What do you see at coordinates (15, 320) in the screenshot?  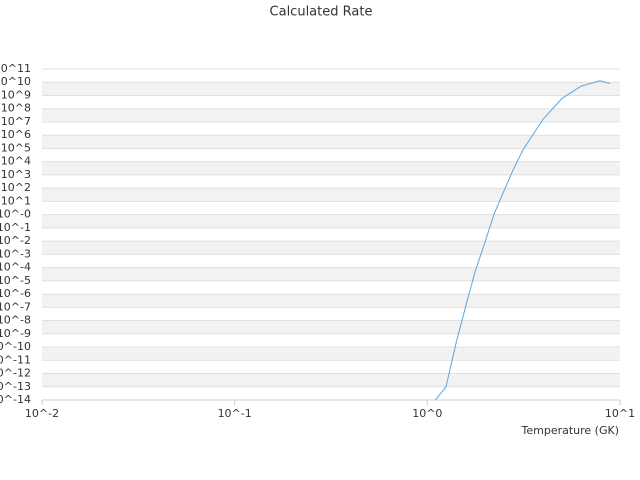 I see `y-tick-label: 10^-8` at bounding box center [15, 320].